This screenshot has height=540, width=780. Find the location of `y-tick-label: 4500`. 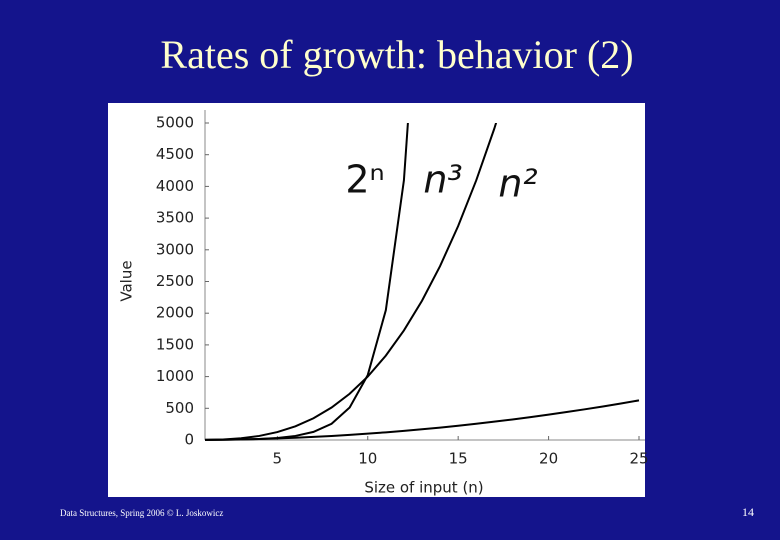

y-tick-label: 4500 is located at coordinates (175, 154).